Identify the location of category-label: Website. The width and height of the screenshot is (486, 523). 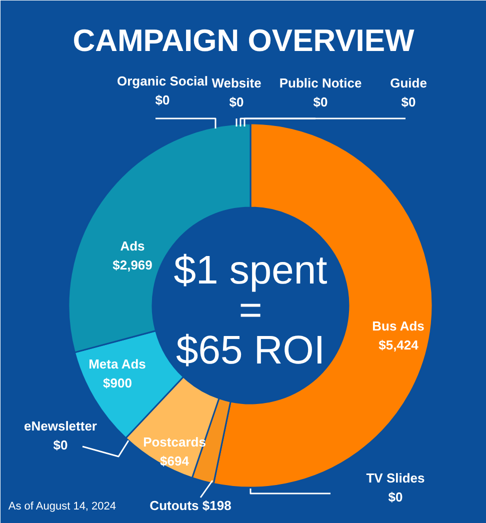
(237, 83).